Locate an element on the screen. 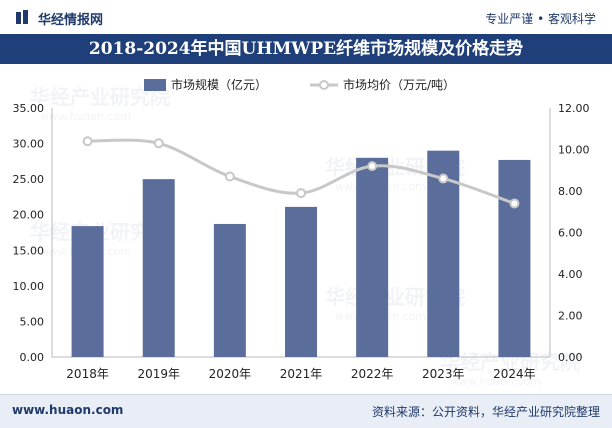  legend-bar-swatch is located at coordinates (155, 85).